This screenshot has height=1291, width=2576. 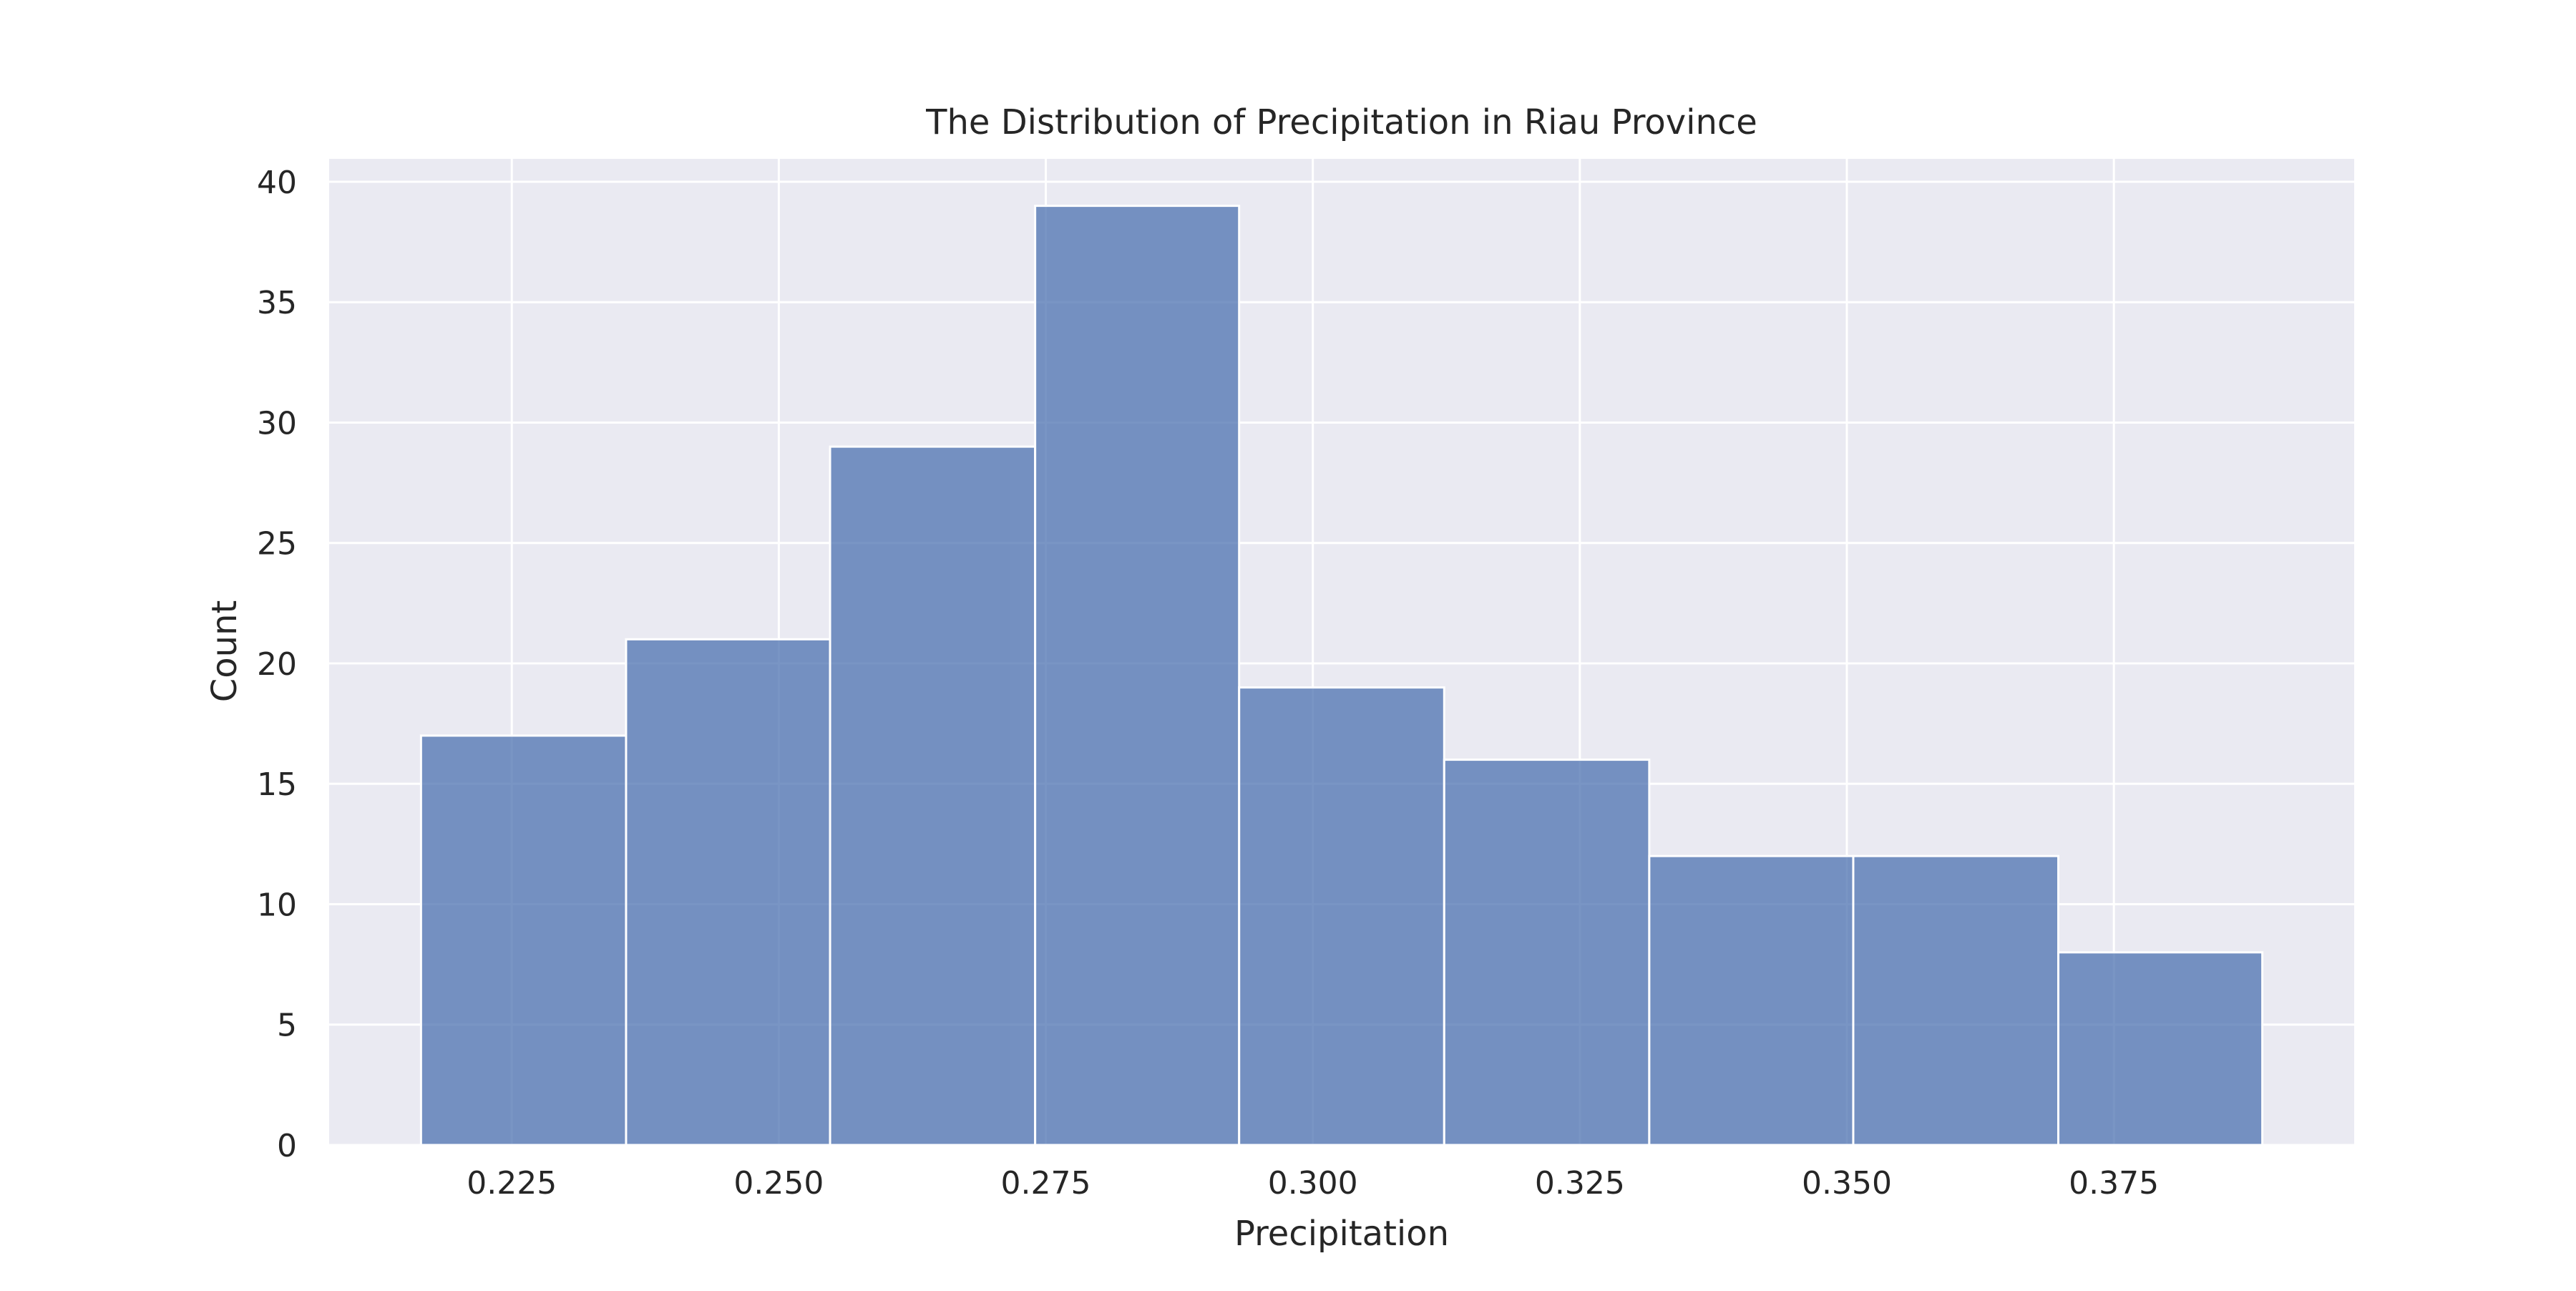 I want to click on y-tick-label: 40, so click(x=277, y=183).